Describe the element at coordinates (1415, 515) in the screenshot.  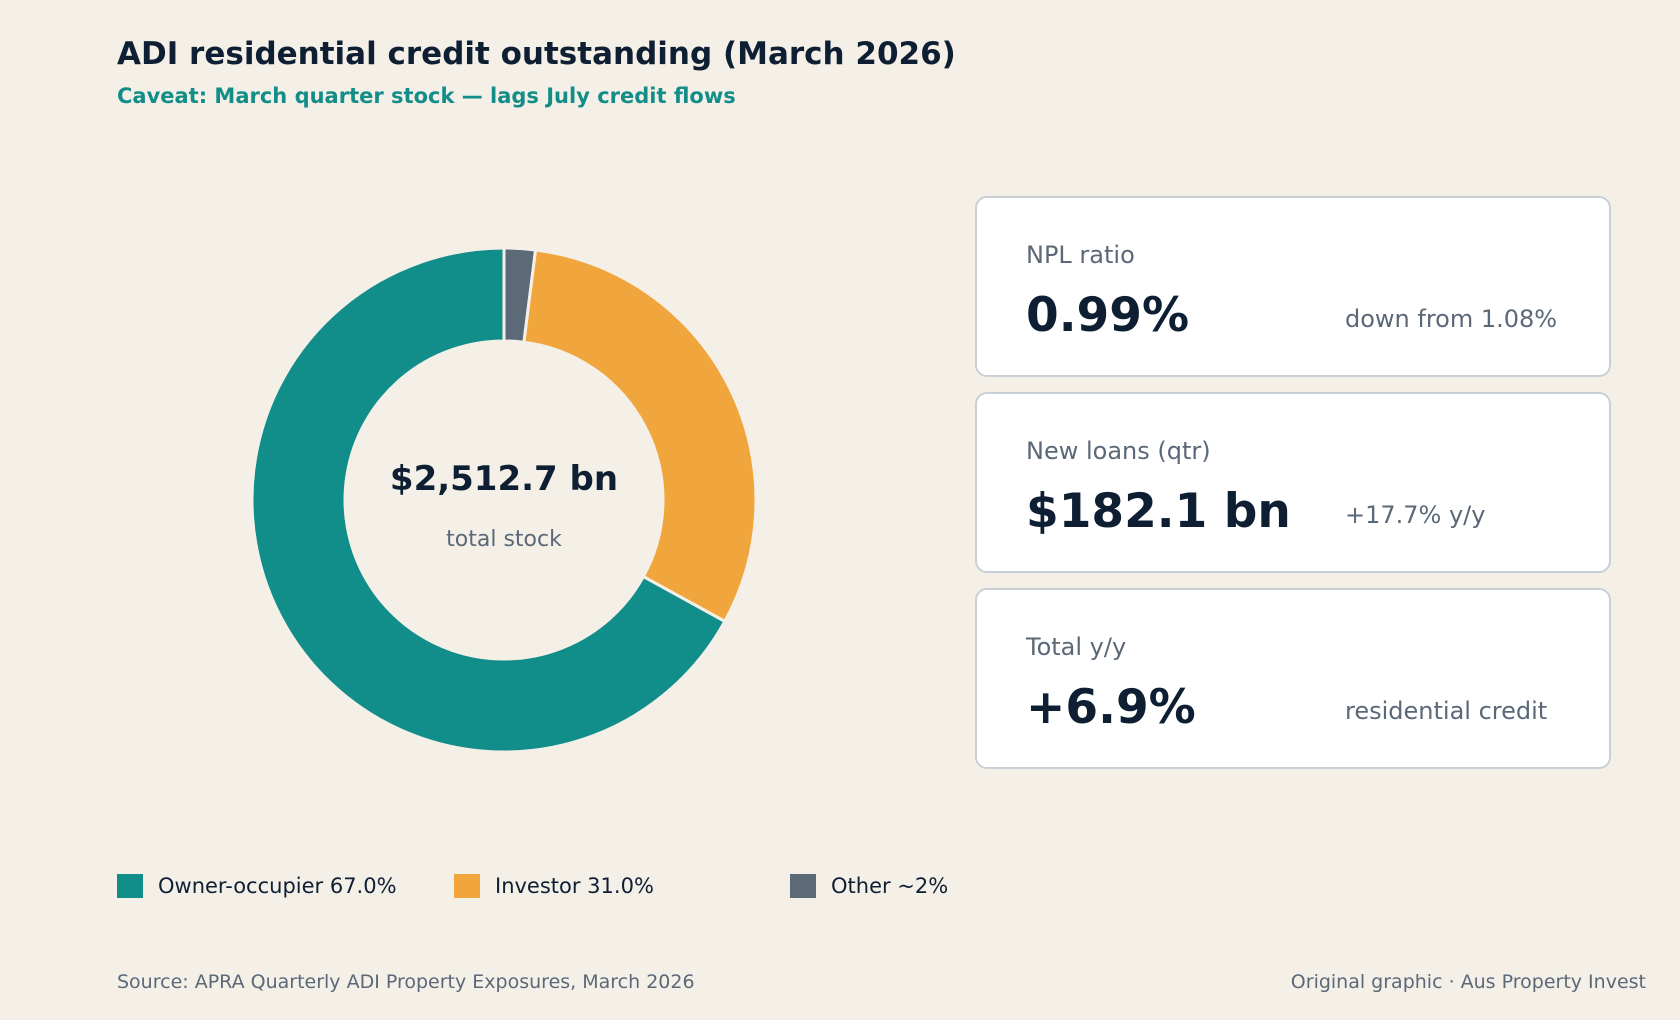
I see `kpi-note: +17.7% y/y` at that location.